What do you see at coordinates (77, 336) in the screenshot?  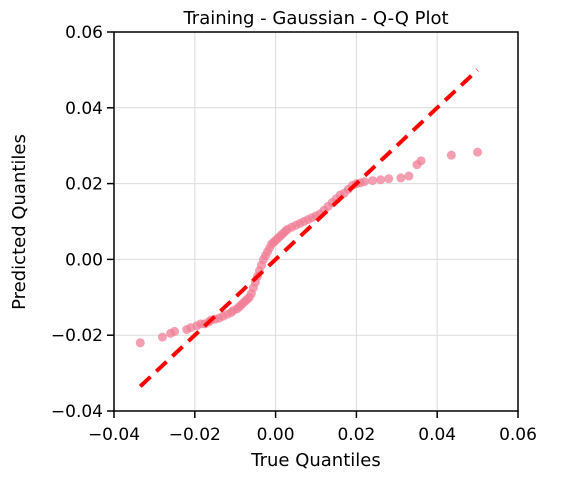 I see `y-tick-label: −0.02` at bounding box center [77, 336].